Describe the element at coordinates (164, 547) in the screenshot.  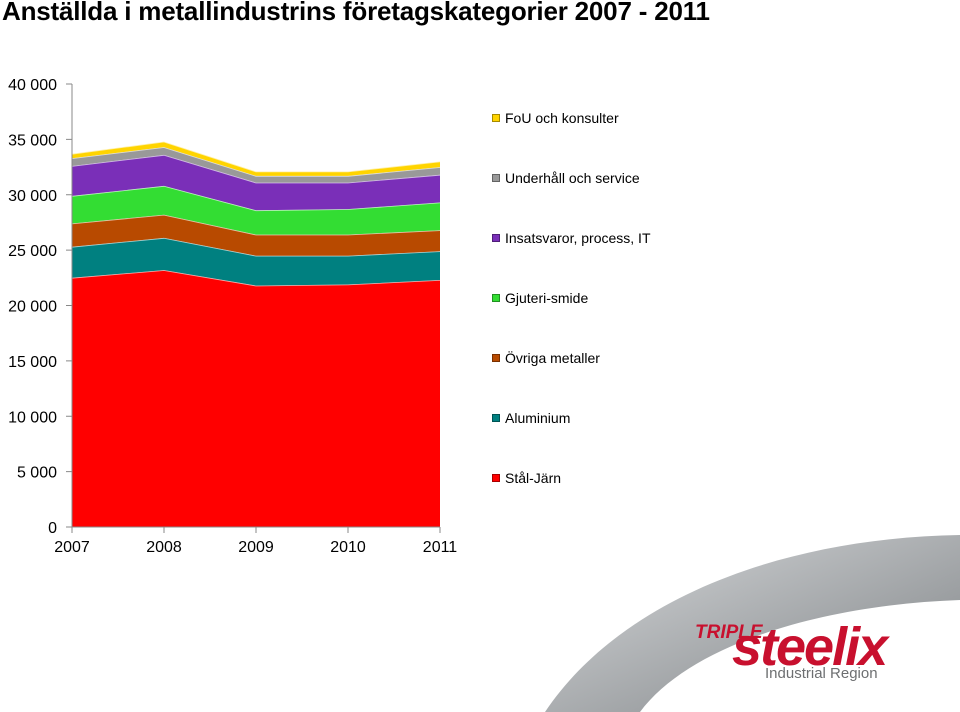
I see `x-tick-label: 2008` at that location.